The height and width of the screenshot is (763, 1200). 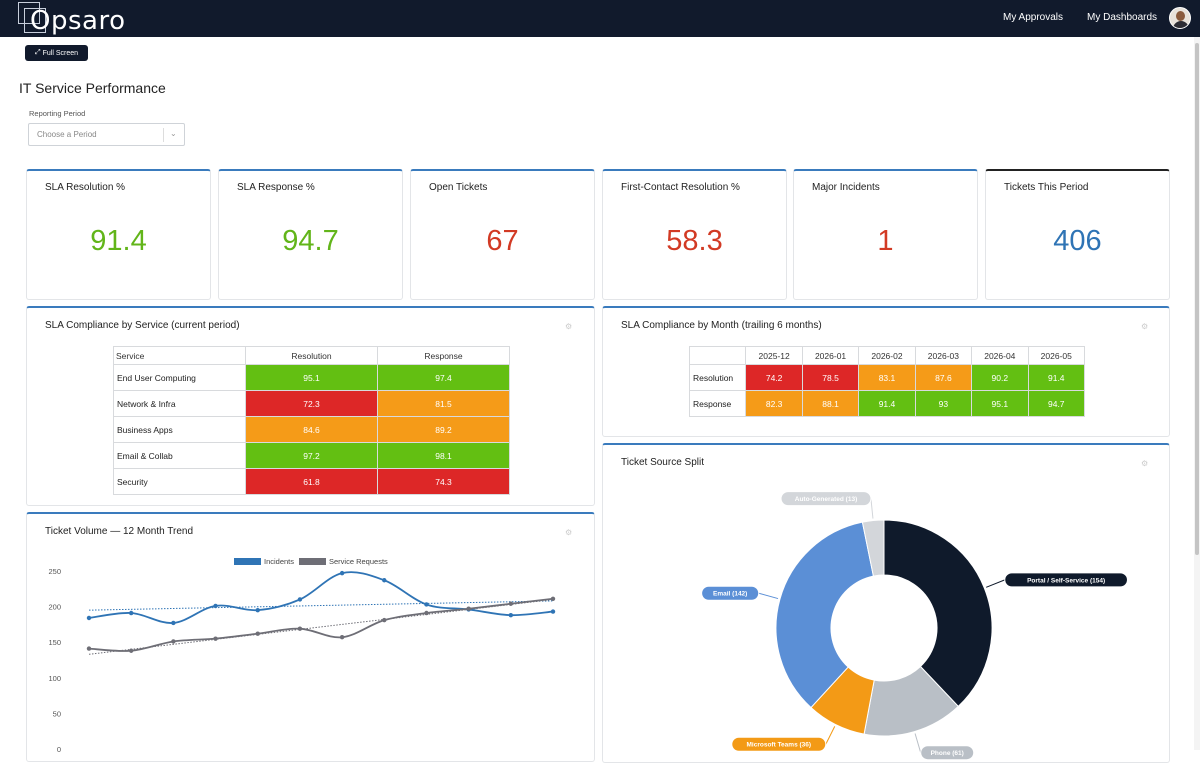 What do you see at coordinates (830, 403) in the screenshot?
I see `month-cell: 88.1` at bounding box center [830, 403].